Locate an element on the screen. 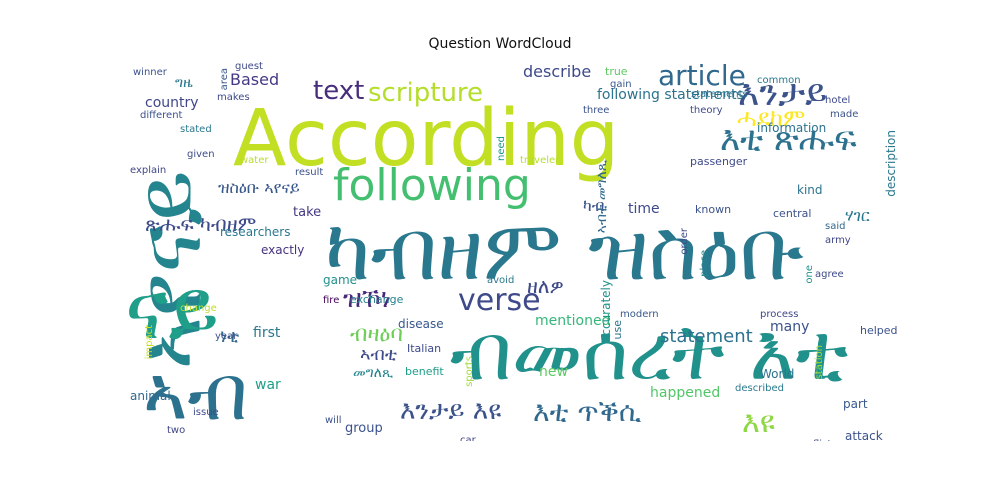  cloud-word: ብዛዕባ is located at coordinates (376, 334).